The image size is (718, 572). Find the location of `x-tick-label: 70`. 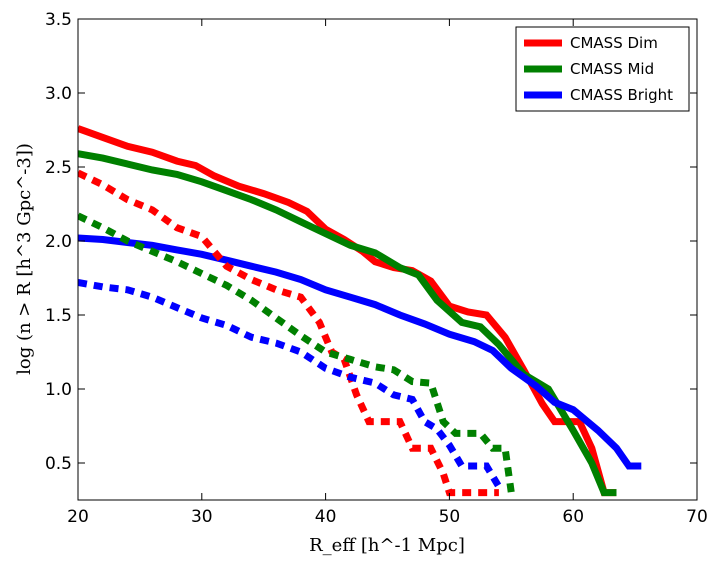

x-tick-label: 70 is located at coordinates (697, 517).